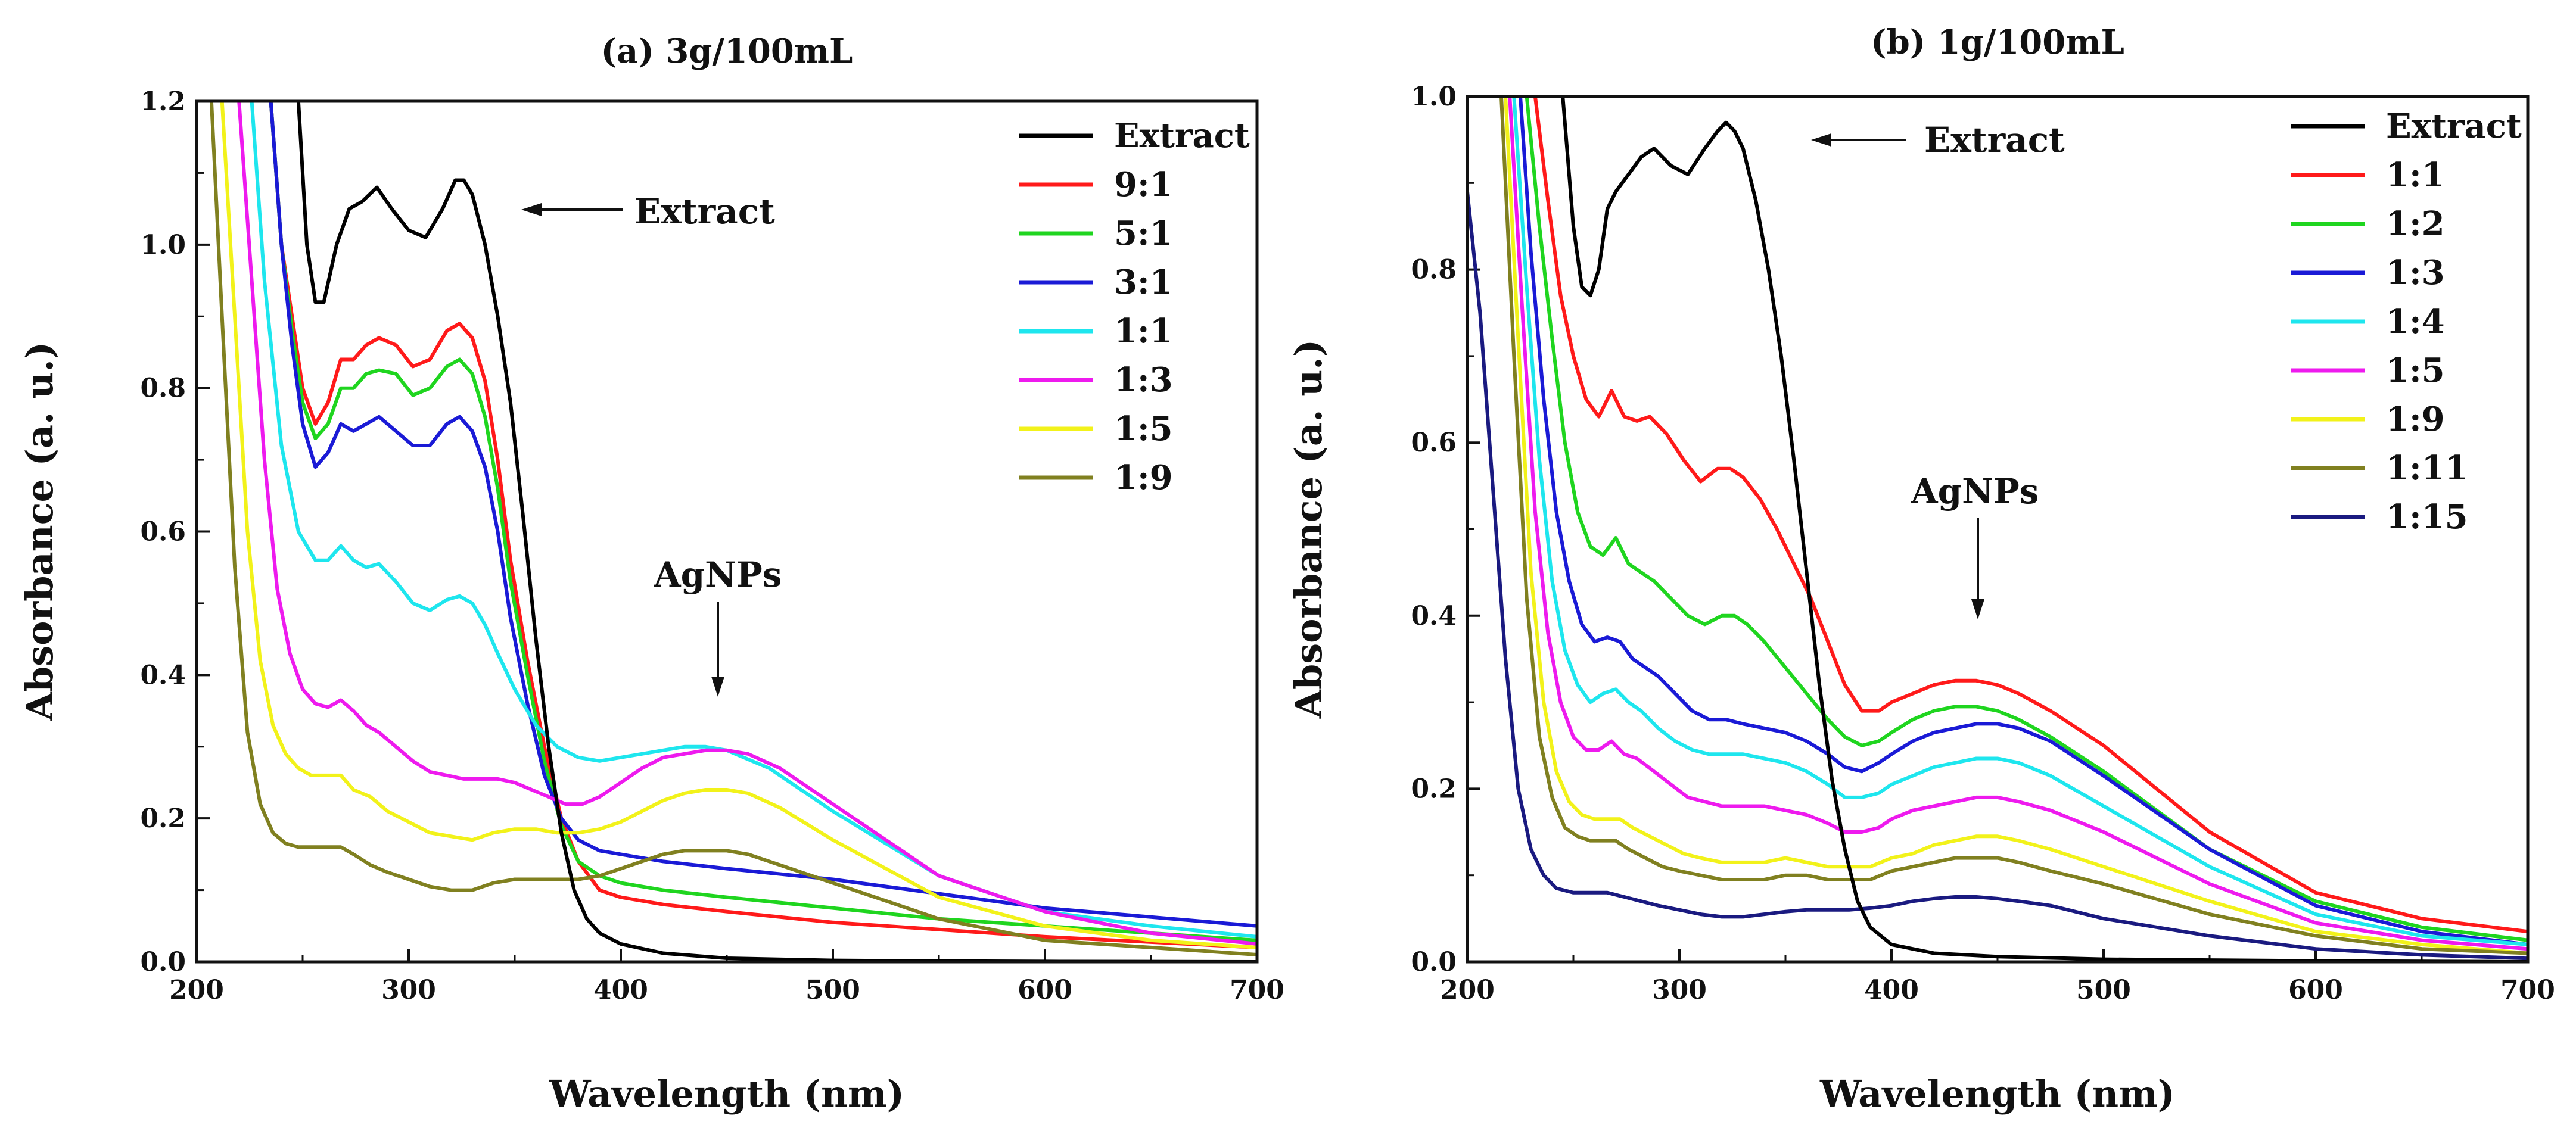  I want to click on legend-label: 1:11, so click(2427, 468).